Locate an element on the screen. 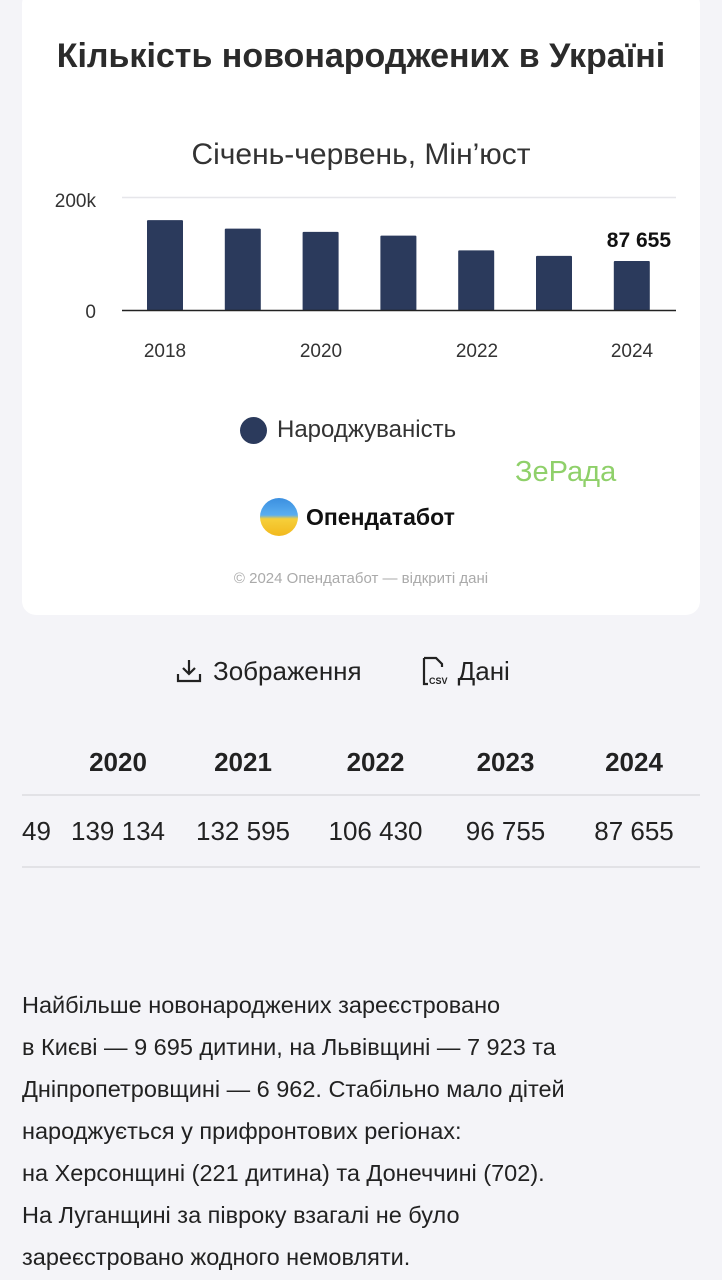 This screenshot has width=722, height=1280. bar-2018 is located at coordinates (165, 265).